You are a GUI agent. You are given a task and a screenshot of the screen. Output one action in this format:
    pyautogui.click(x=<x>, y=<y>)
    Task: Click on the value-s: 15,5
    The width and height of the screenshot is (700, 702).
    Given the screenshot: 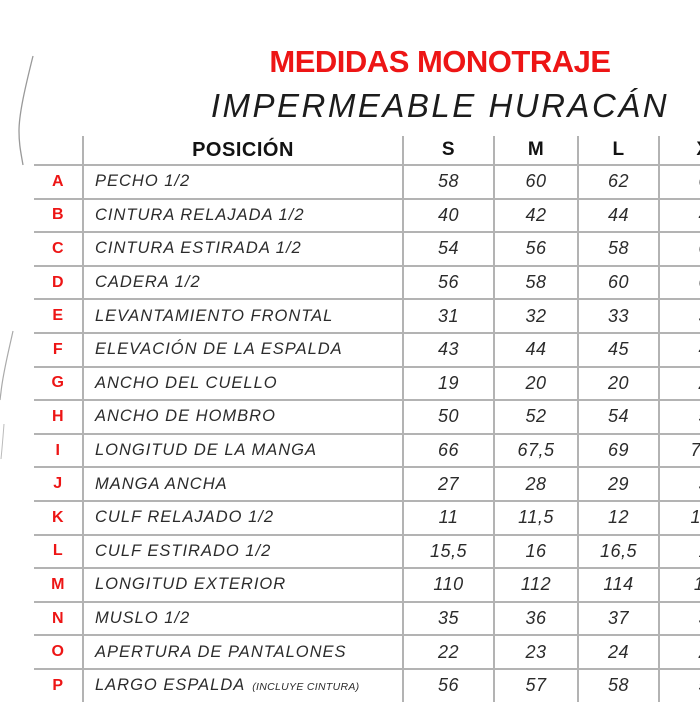 What is the action you would take?
    pyautogui.click(x=447, y=551)
    